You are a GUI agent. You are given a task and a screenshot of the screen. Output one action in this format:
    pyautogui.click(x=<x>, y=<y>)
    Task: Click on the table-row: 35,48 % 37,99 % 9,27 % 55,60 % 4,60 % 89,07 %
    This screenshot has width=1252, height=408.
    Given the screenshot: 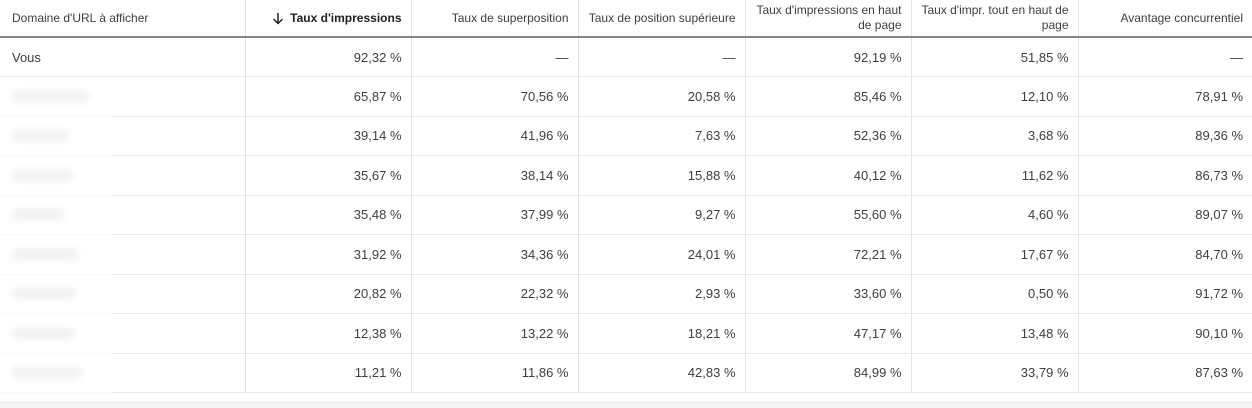 What is the action you would take?
    pyautogui.click(x=626, y=215)
    